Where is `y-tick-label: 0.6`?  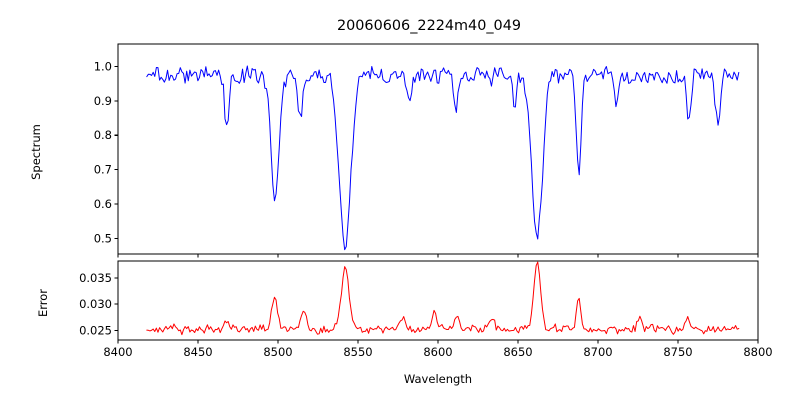 y-tick-label: 0.6 is located at coordinates (103, 204).